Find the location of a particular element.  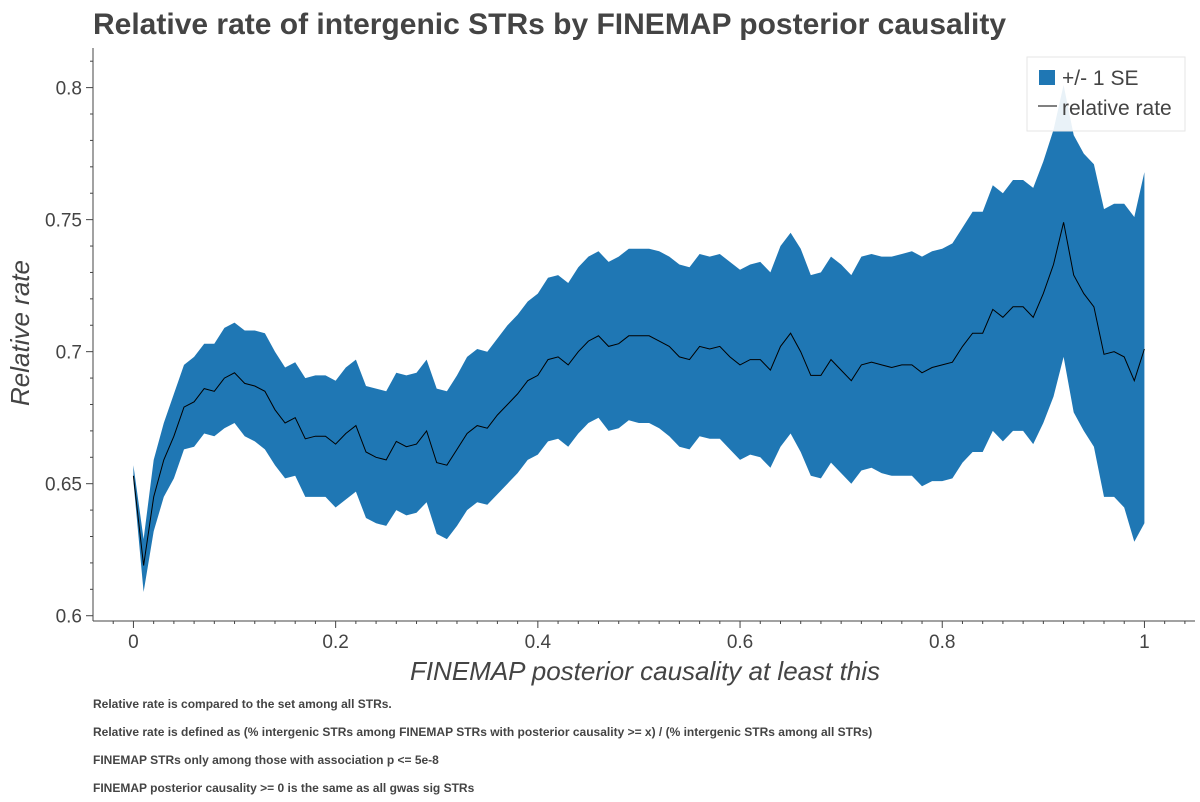

x-tick-label: 1 is located at coordinates (1144, 642).